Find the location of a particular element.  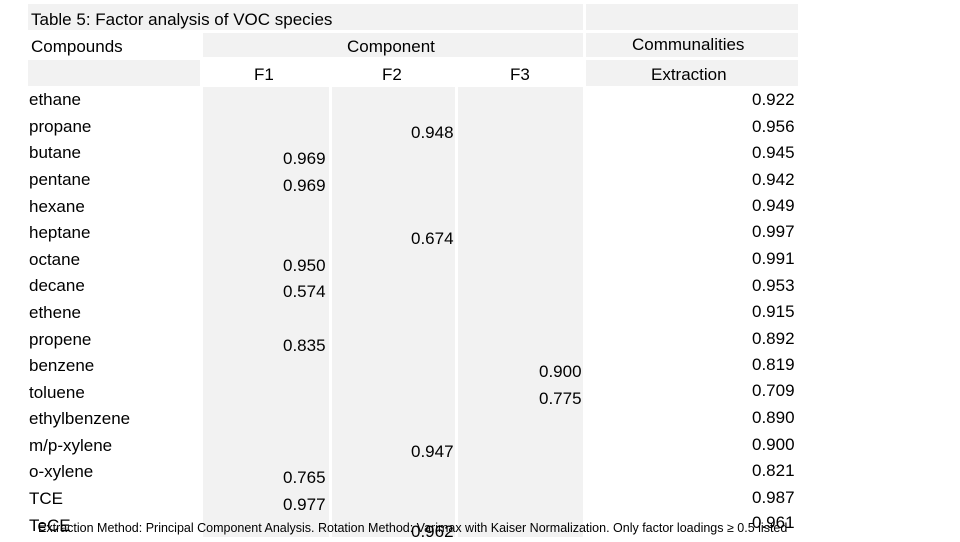

extraction-value: 0.942 is located at coordinates (773, 179).